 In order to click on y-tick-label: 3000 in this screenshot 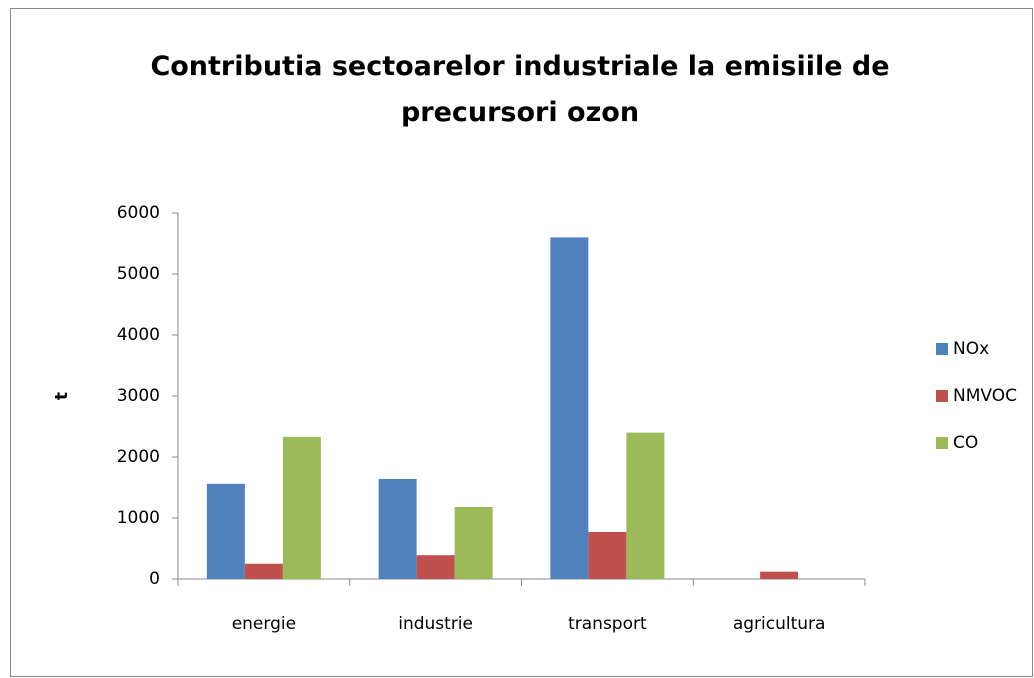, I will do `click(138, 396)`.